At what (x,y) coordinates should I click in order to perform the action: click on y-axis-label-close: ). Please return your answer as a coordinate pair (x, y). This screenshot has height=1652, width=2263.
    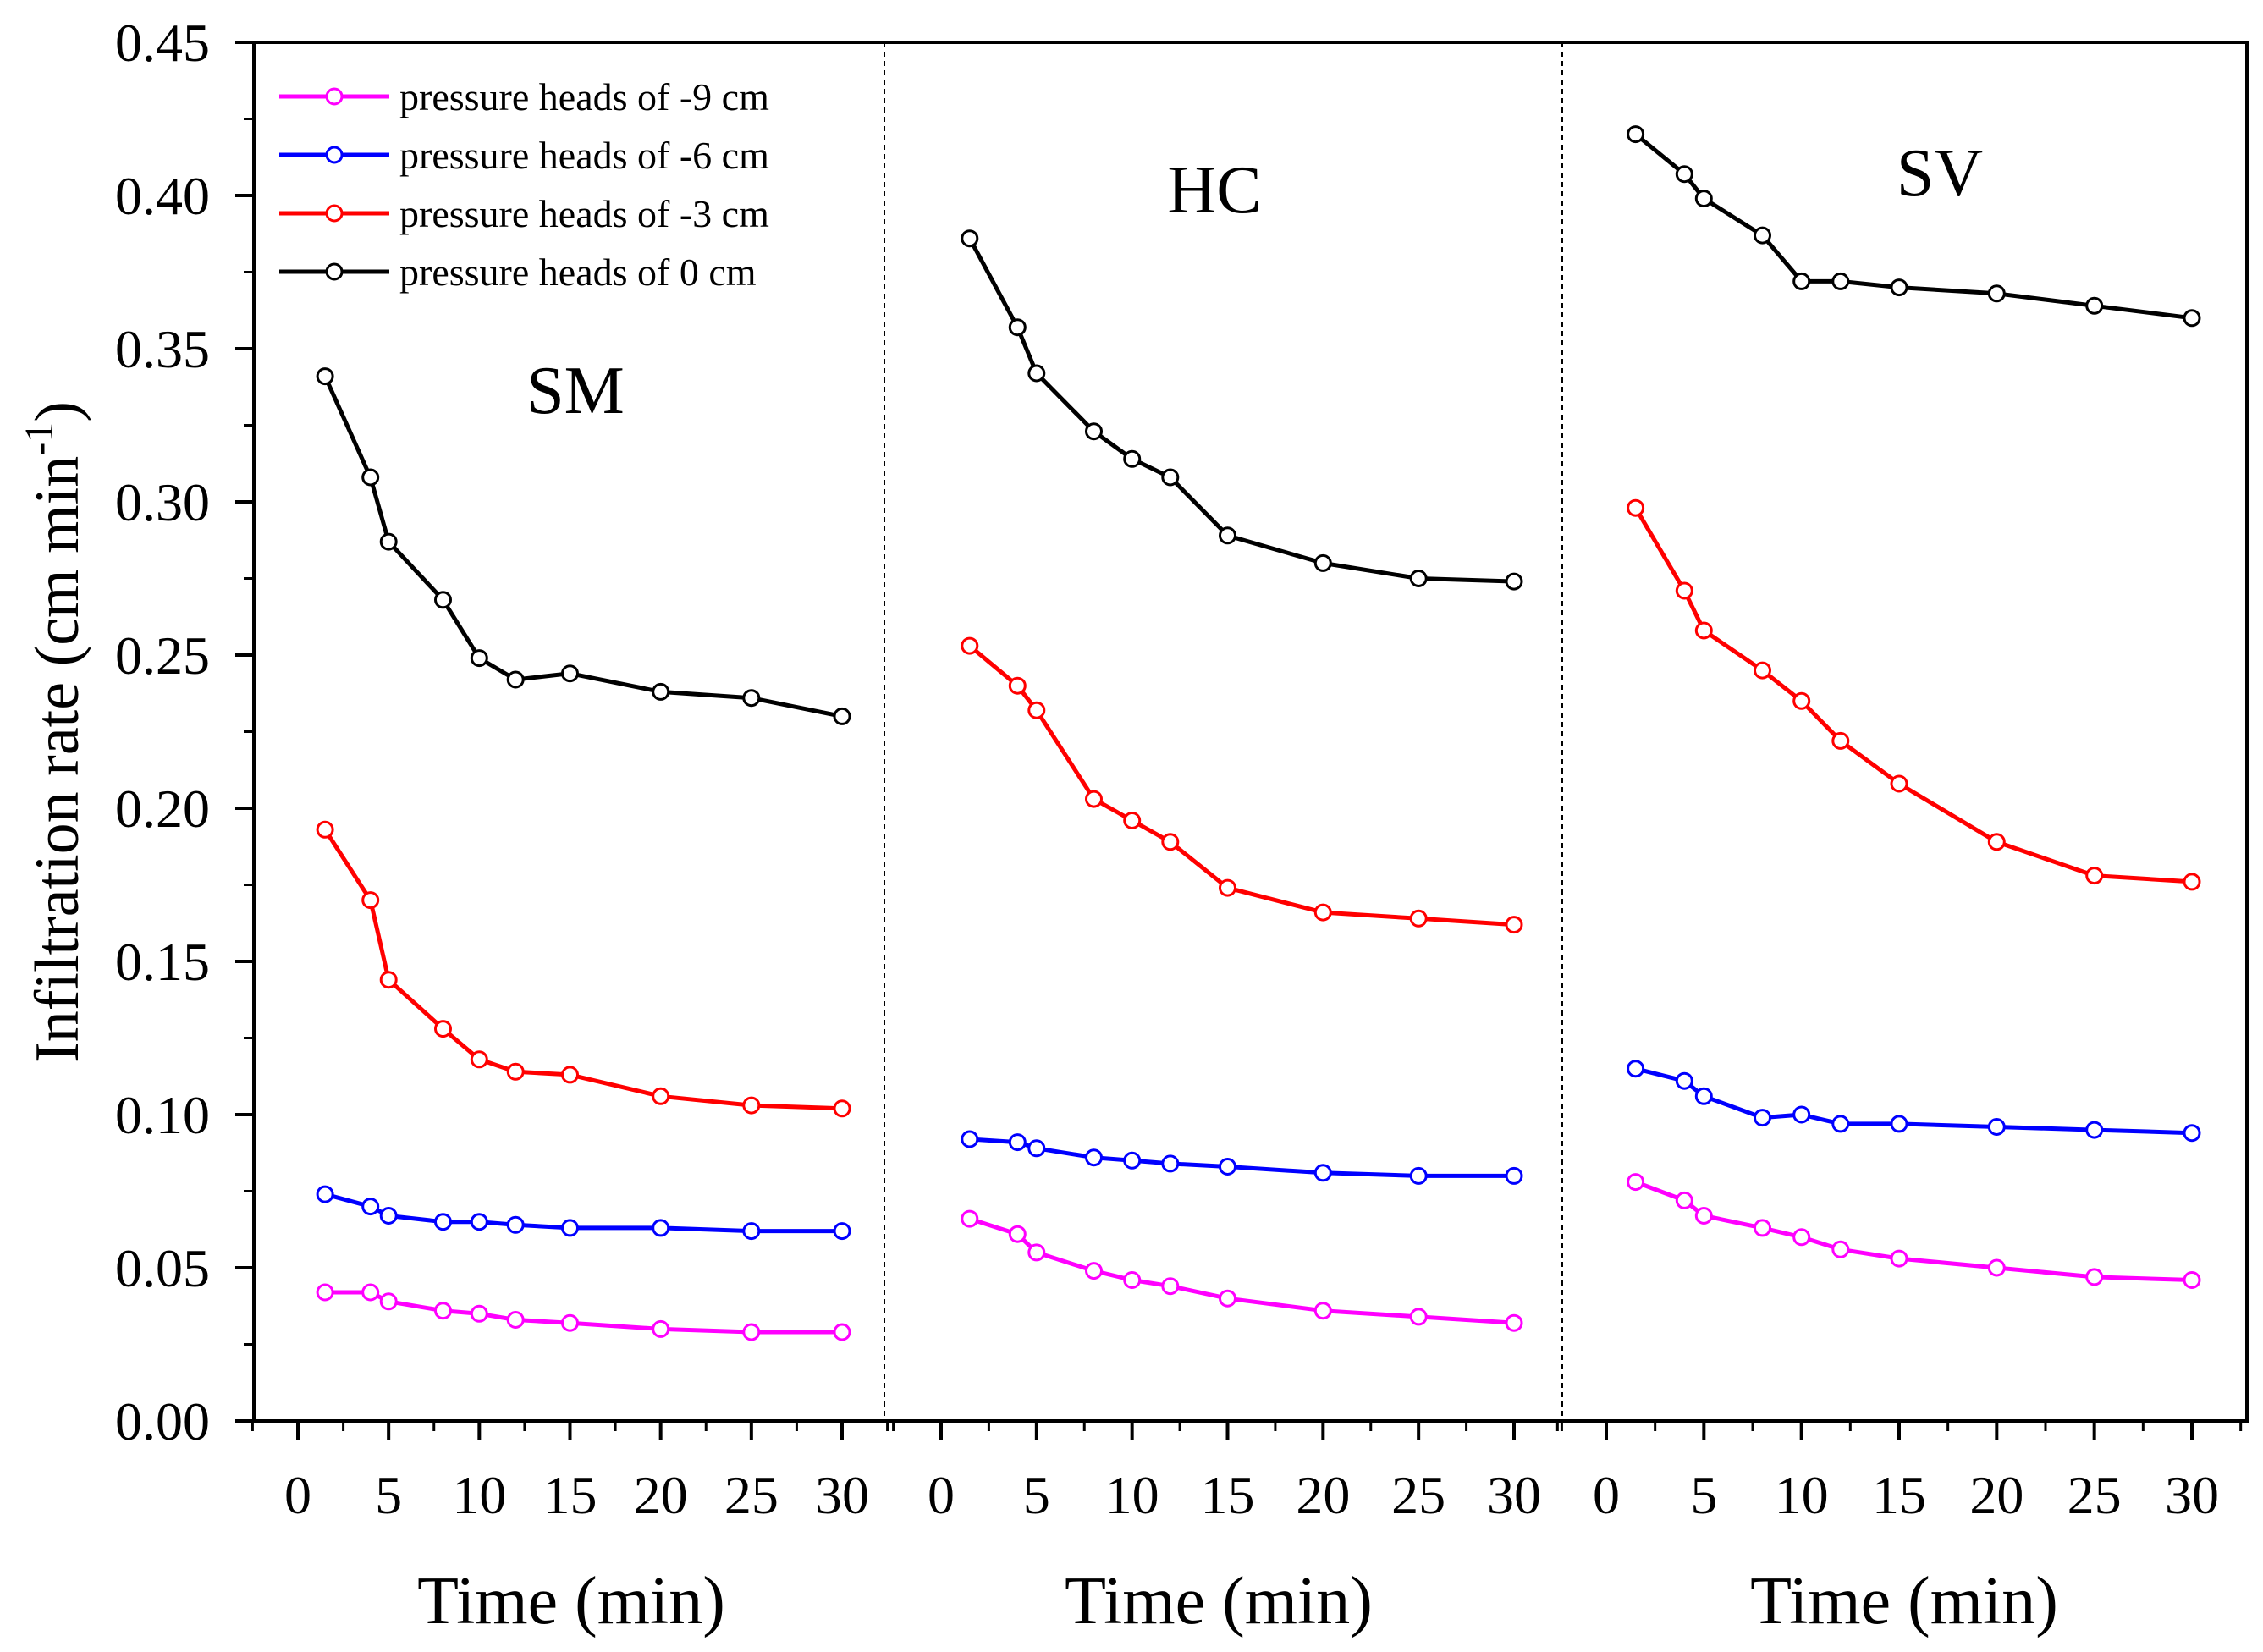
    Looking at the image, I should click on (57, 411).